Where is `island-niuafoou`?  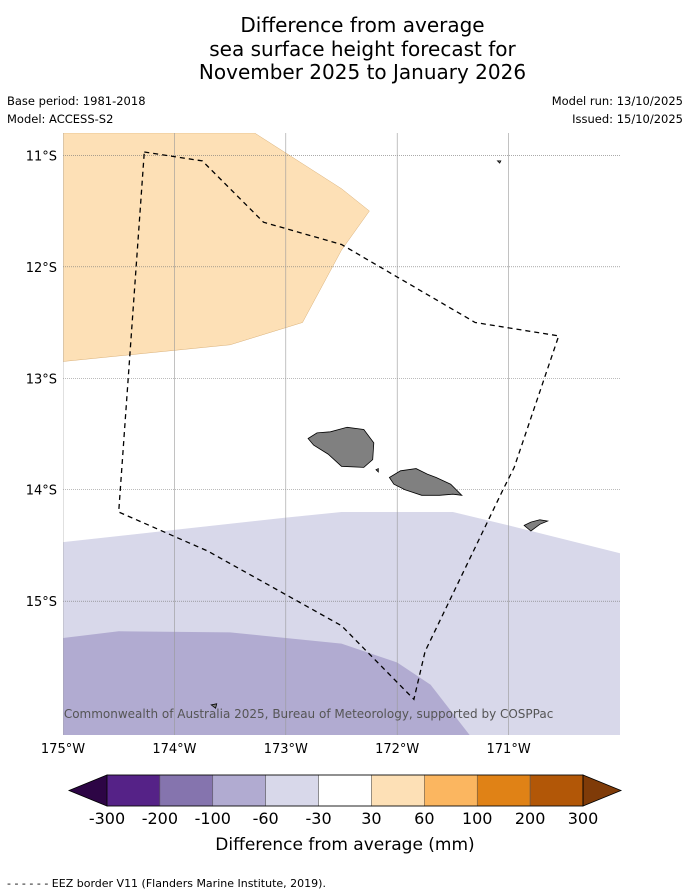
island-niuafoou is located at coordinates (214, 706).